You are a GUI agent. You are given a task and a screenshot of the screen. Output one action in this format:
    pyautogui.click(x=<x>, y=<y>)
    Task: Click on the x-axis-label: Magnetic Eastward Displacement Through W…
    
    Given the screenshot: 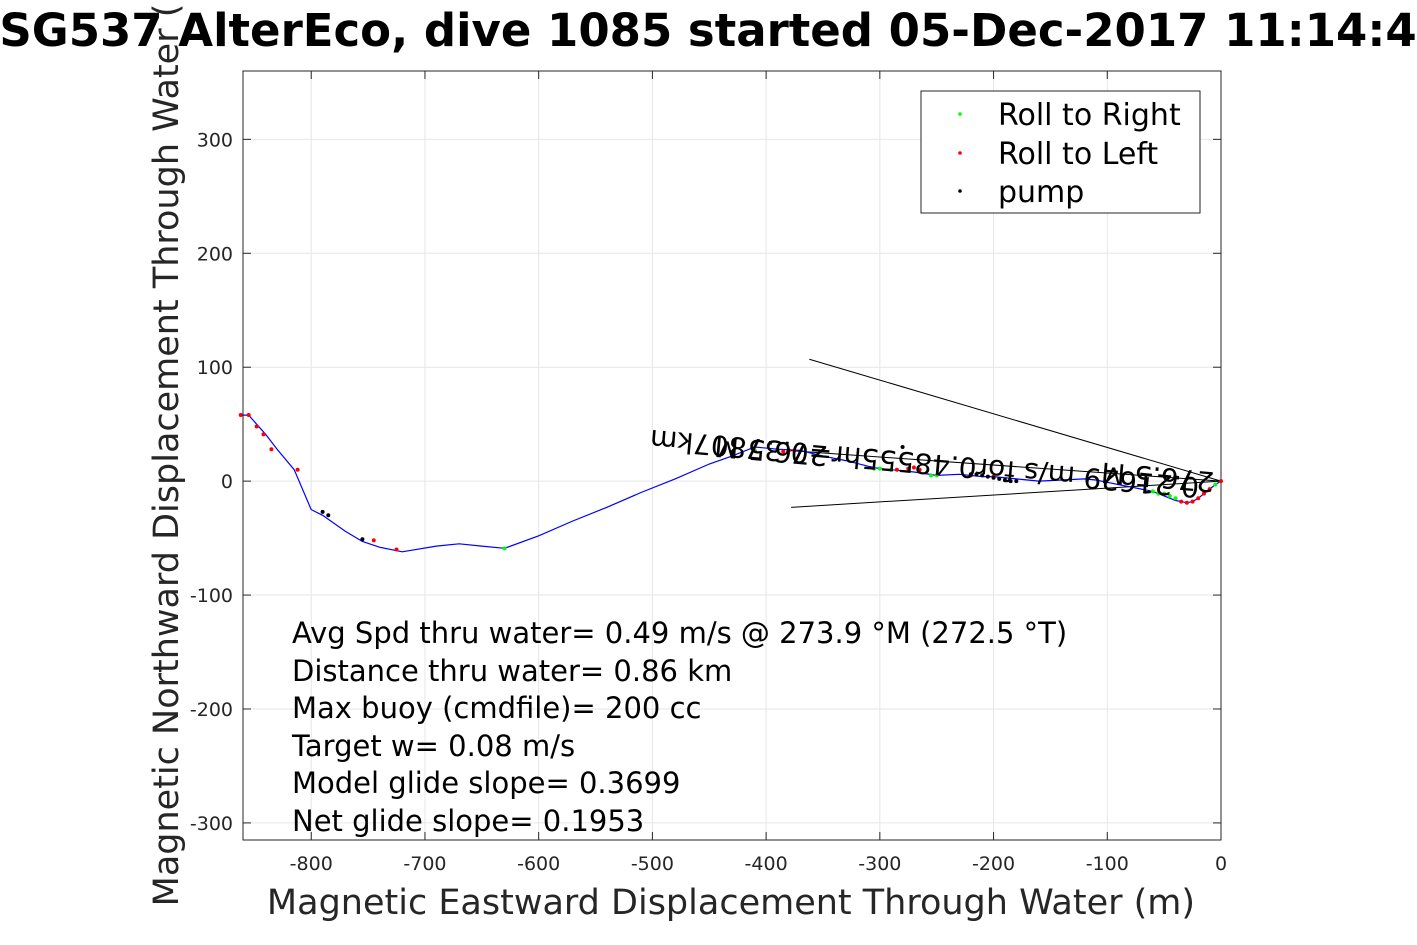 What is the action you would take?
    pyautogui.click(x=731, y=903)
    